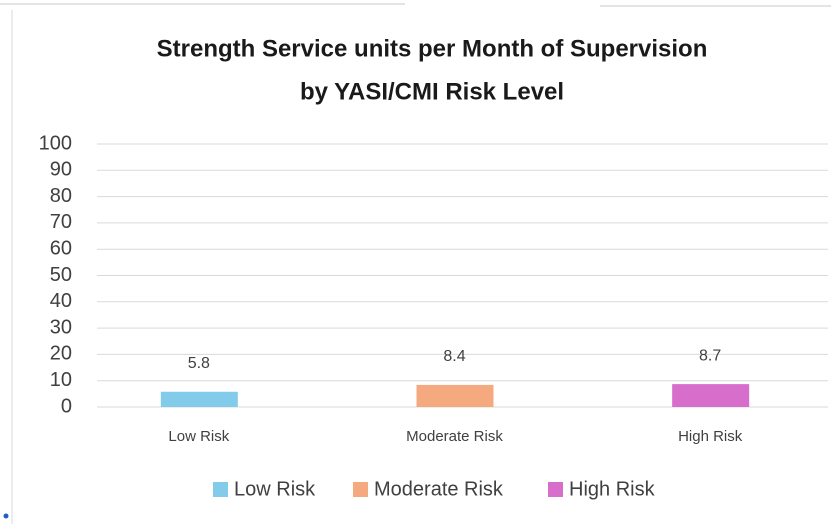 This screenshot has width=831, height=524. Describe the element at coordinates (198, 436) in the screenshot. I see `x-tick-label: Low Risk` at that location.